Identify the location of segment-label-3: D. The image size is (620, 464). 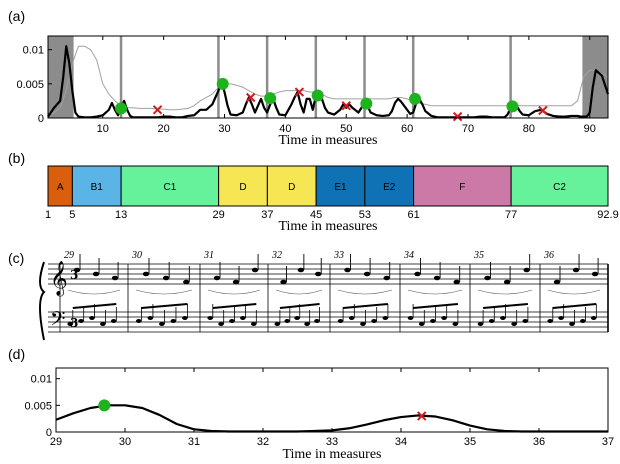
(242, 187).